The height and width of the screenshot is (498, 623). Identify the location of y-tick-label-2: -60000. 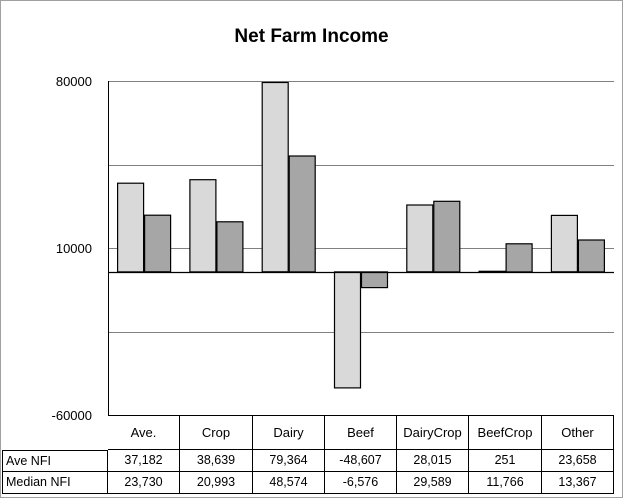
(72, 415).